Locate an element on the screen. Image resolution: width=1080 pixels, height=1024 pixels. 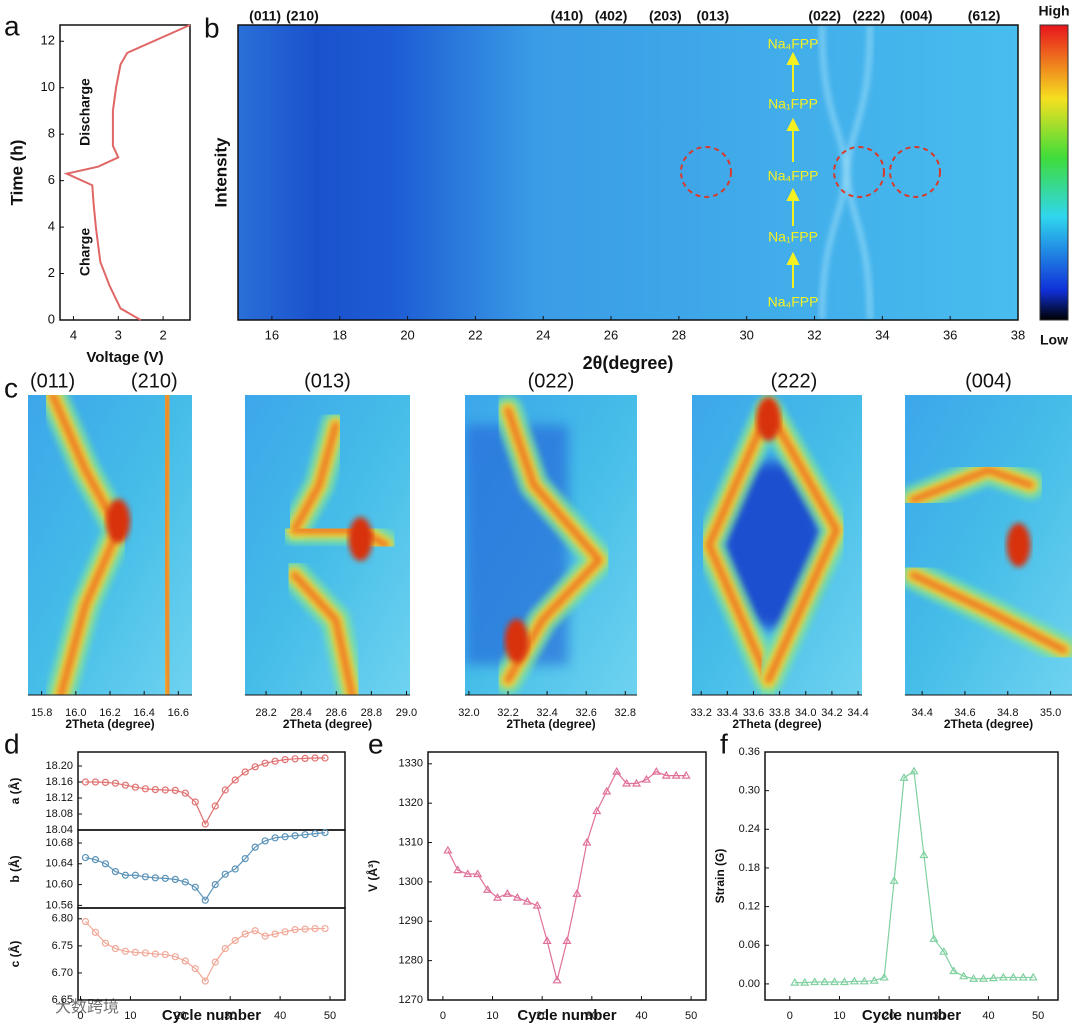
peak-label: (612) is located at coordinates (984, 16).